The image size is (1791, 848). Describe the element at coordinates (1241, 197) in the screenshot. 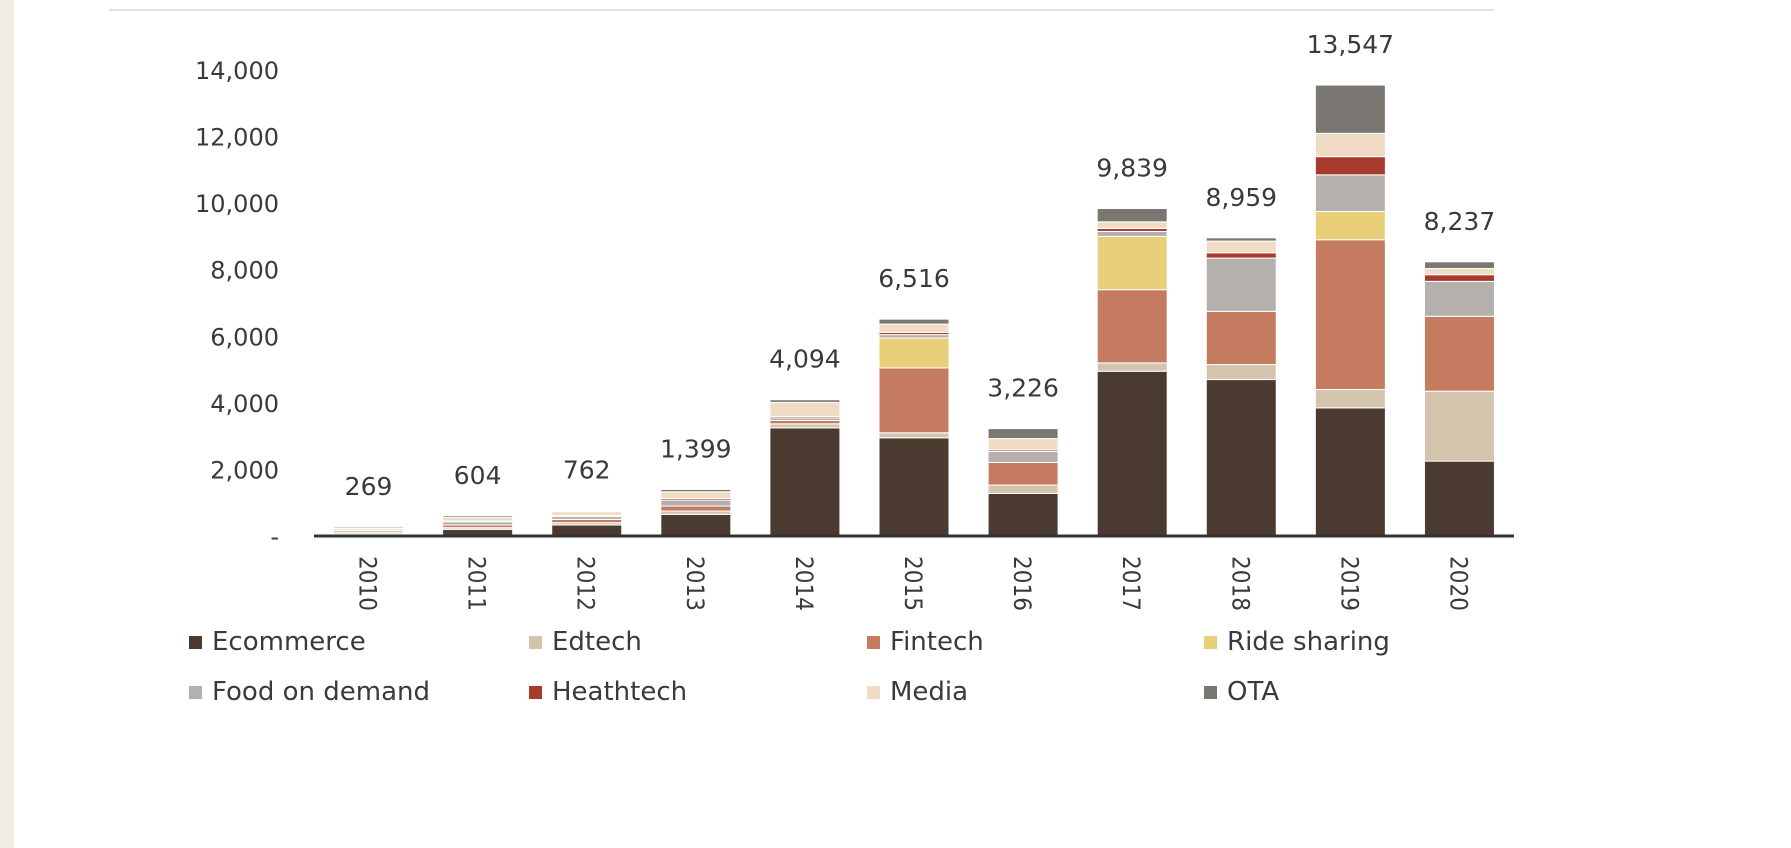

I see `bar-total-label: 8,959` at that location.